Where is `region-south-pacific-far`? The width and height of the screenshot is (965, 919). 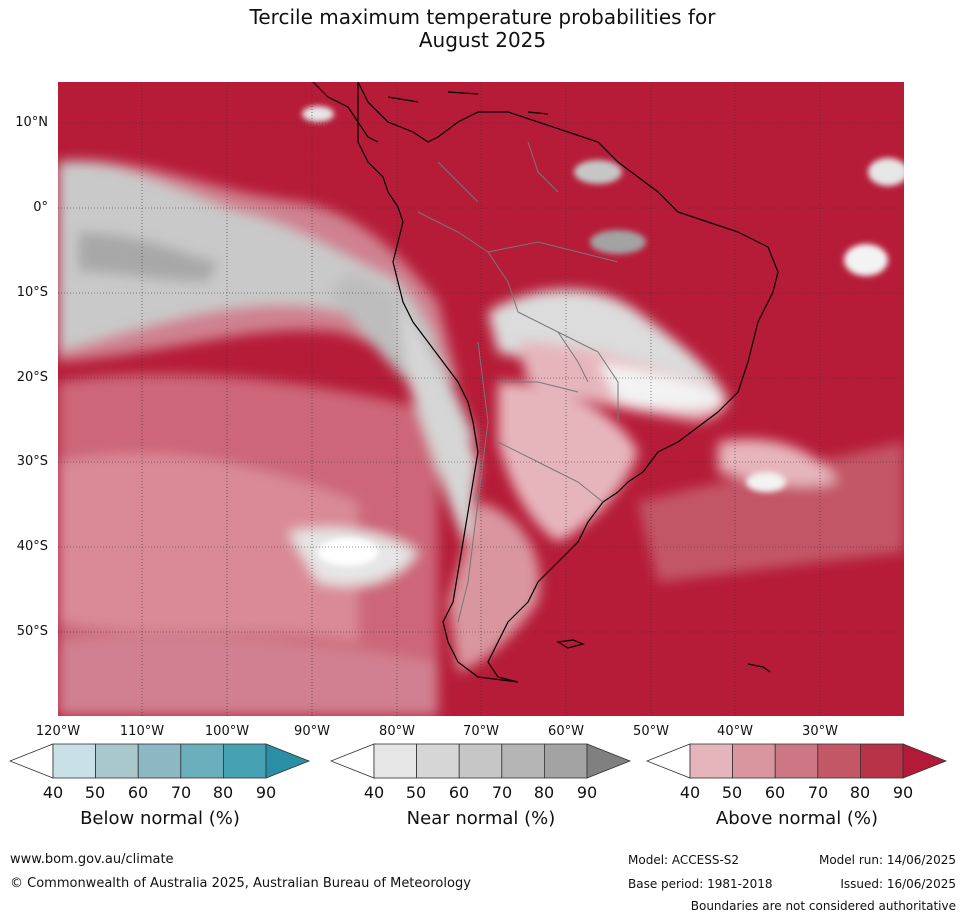 region-south-pacific-far is located at coordinates (248, 674).